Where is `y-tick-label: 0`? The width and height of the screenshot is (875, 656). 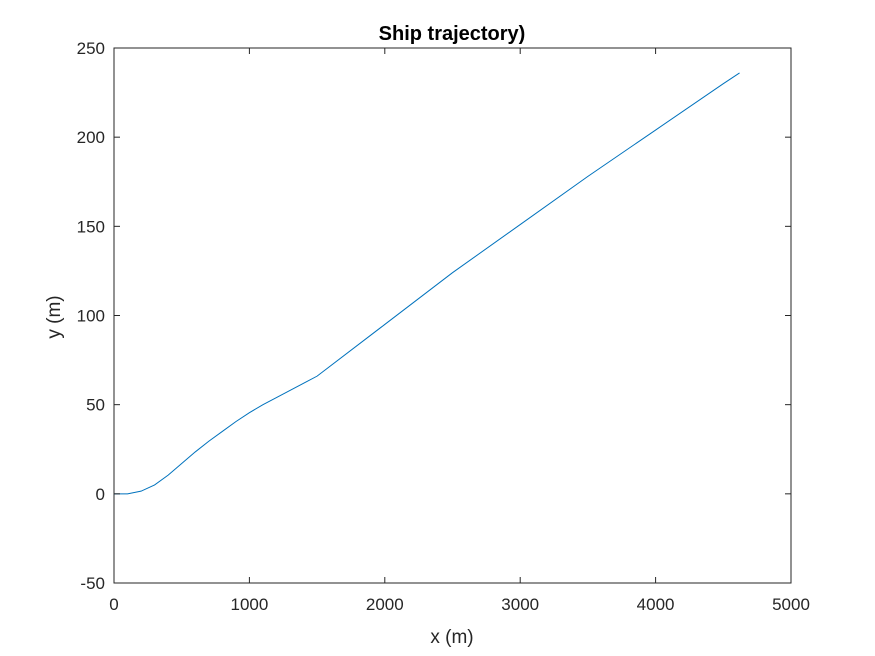
y-tick-label: 0 is located at coordinates (100, 494).